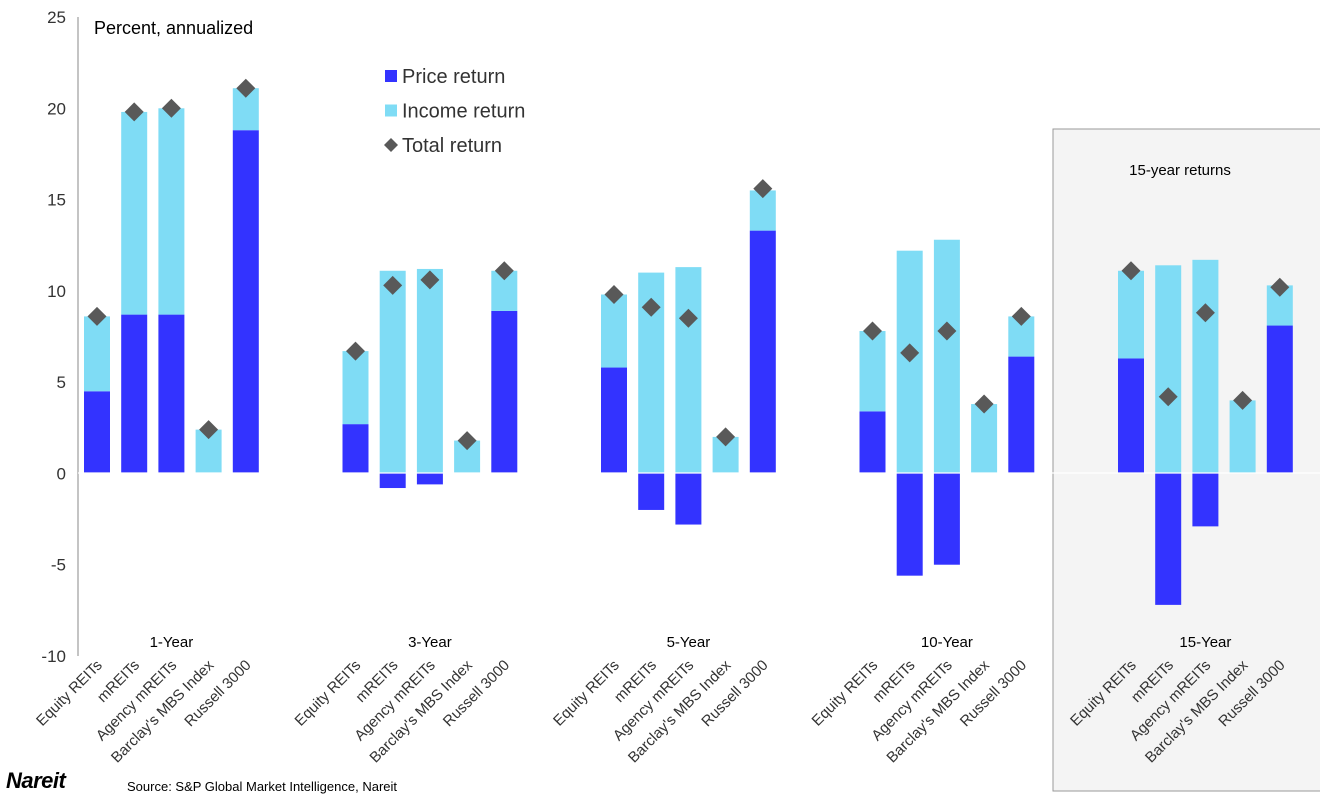  Describe the element at coordinates (61, 382) in the screenshot. I see `y-tick-label: 5` at that location.